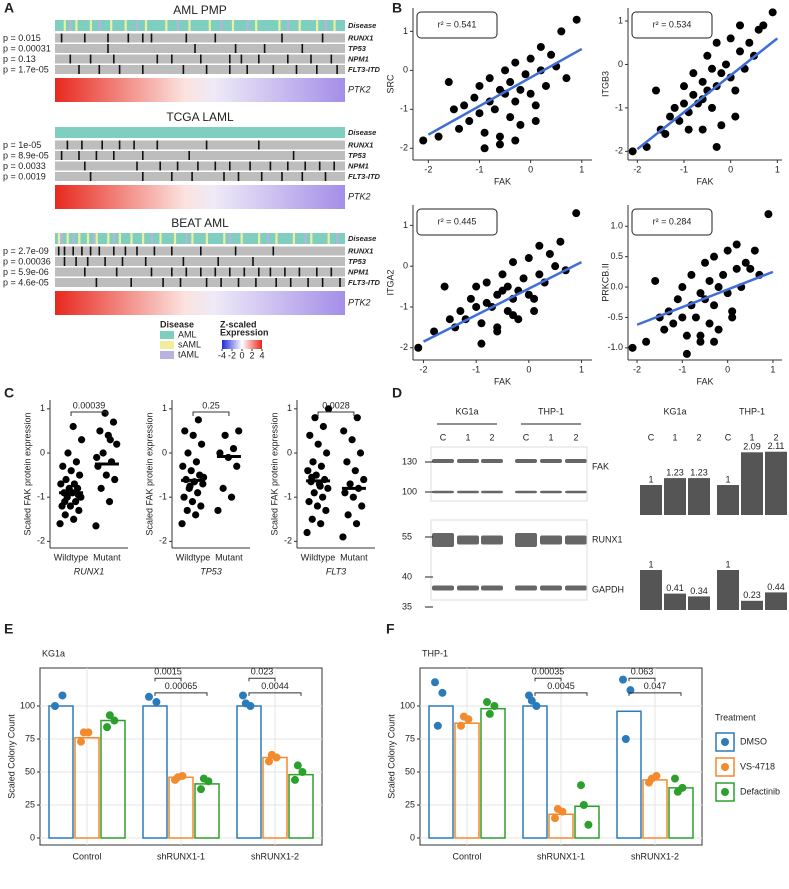 The height and width of the screenshot is (889, 789). Describe the element at coordinates (200, 25) in the screenshot. I see `disease-row` at that location.